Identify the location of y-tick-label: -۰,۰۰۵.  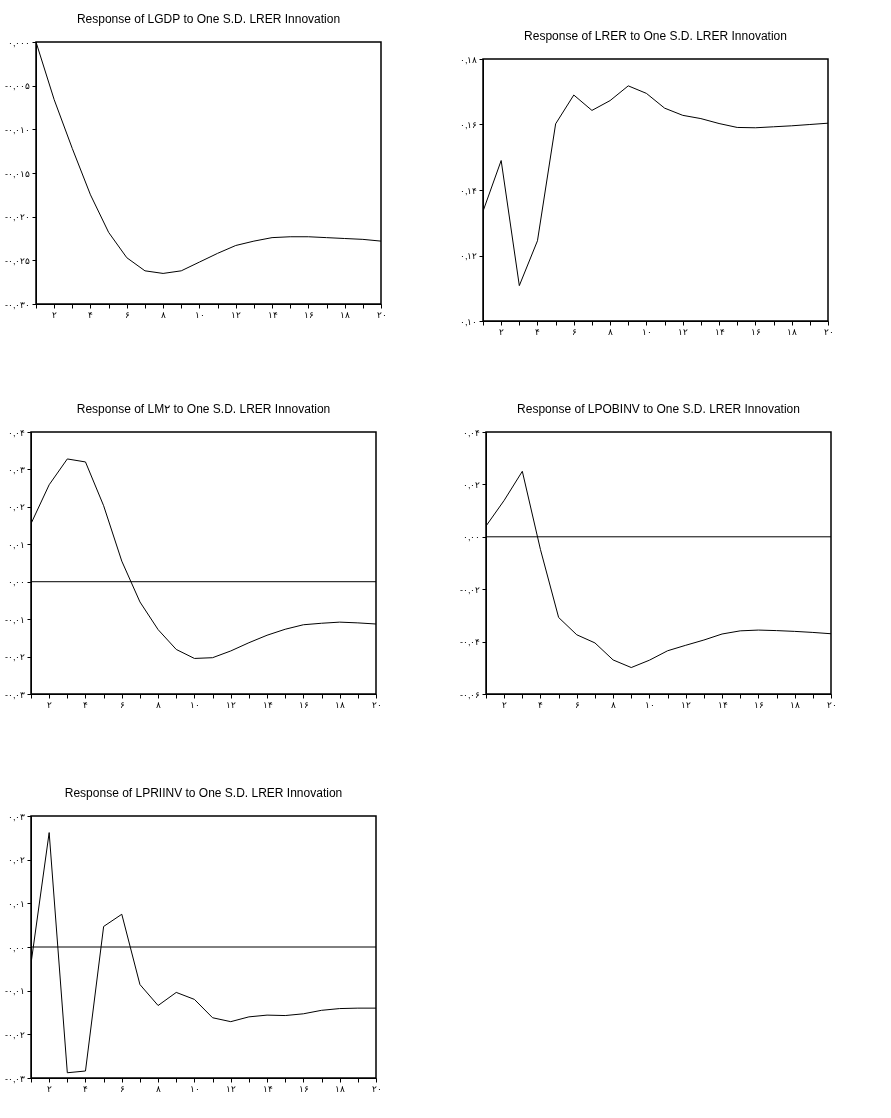
(18, 86).